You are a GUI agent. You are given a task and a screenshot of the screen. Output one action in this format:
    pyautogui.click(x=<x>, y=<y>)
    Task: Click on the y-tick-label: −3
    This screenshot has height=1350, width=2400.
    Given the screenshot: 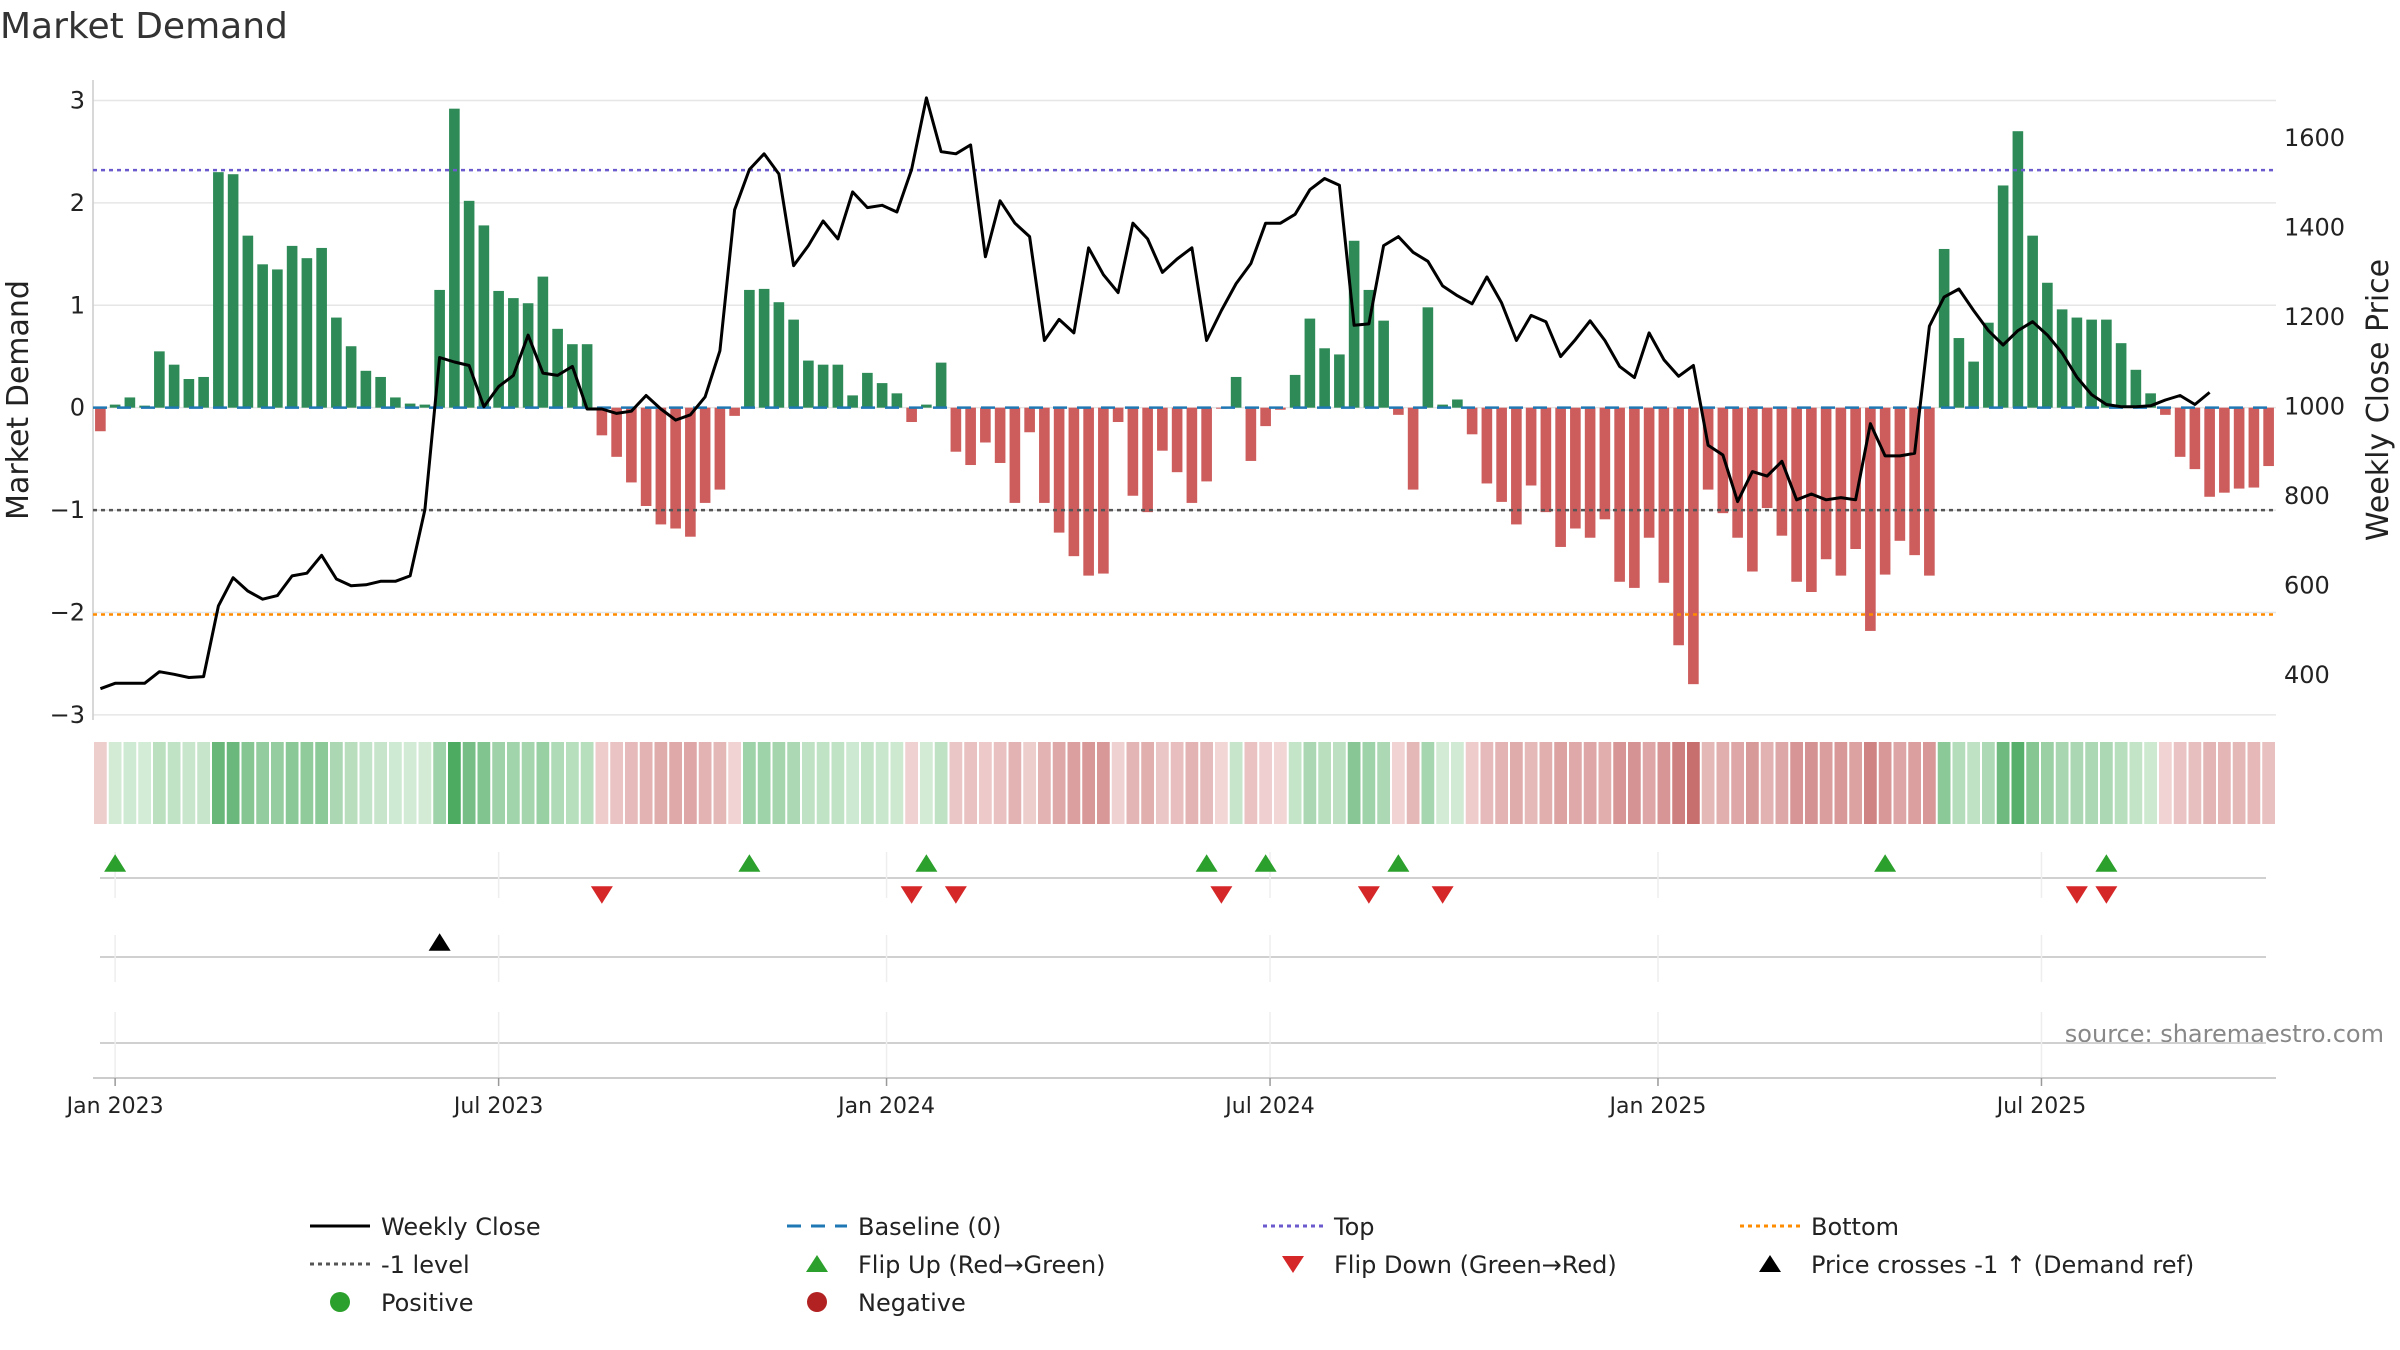 What is the action you would take?
    pyautogui.click(x=67, y=715)
    